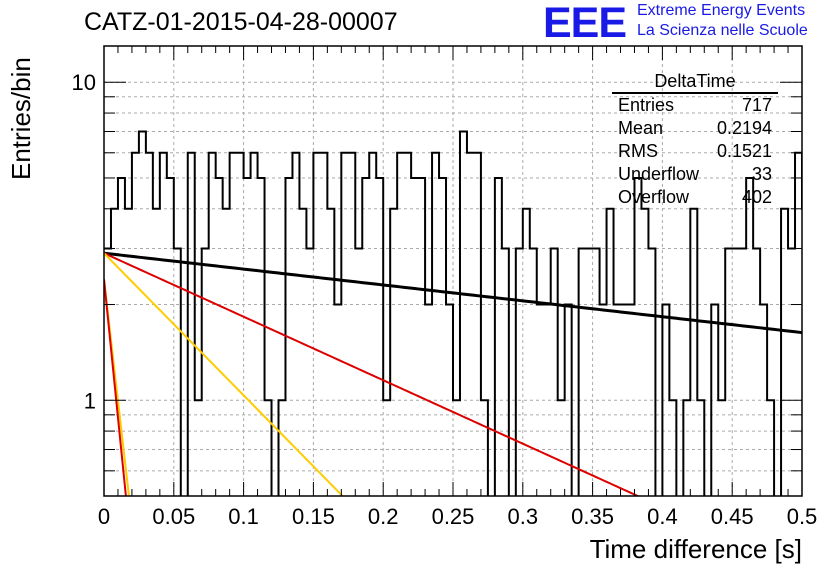 This screenshot has width=836, height=572. I want to click on x-axis-label: Time difference [s], so click(695, 549).